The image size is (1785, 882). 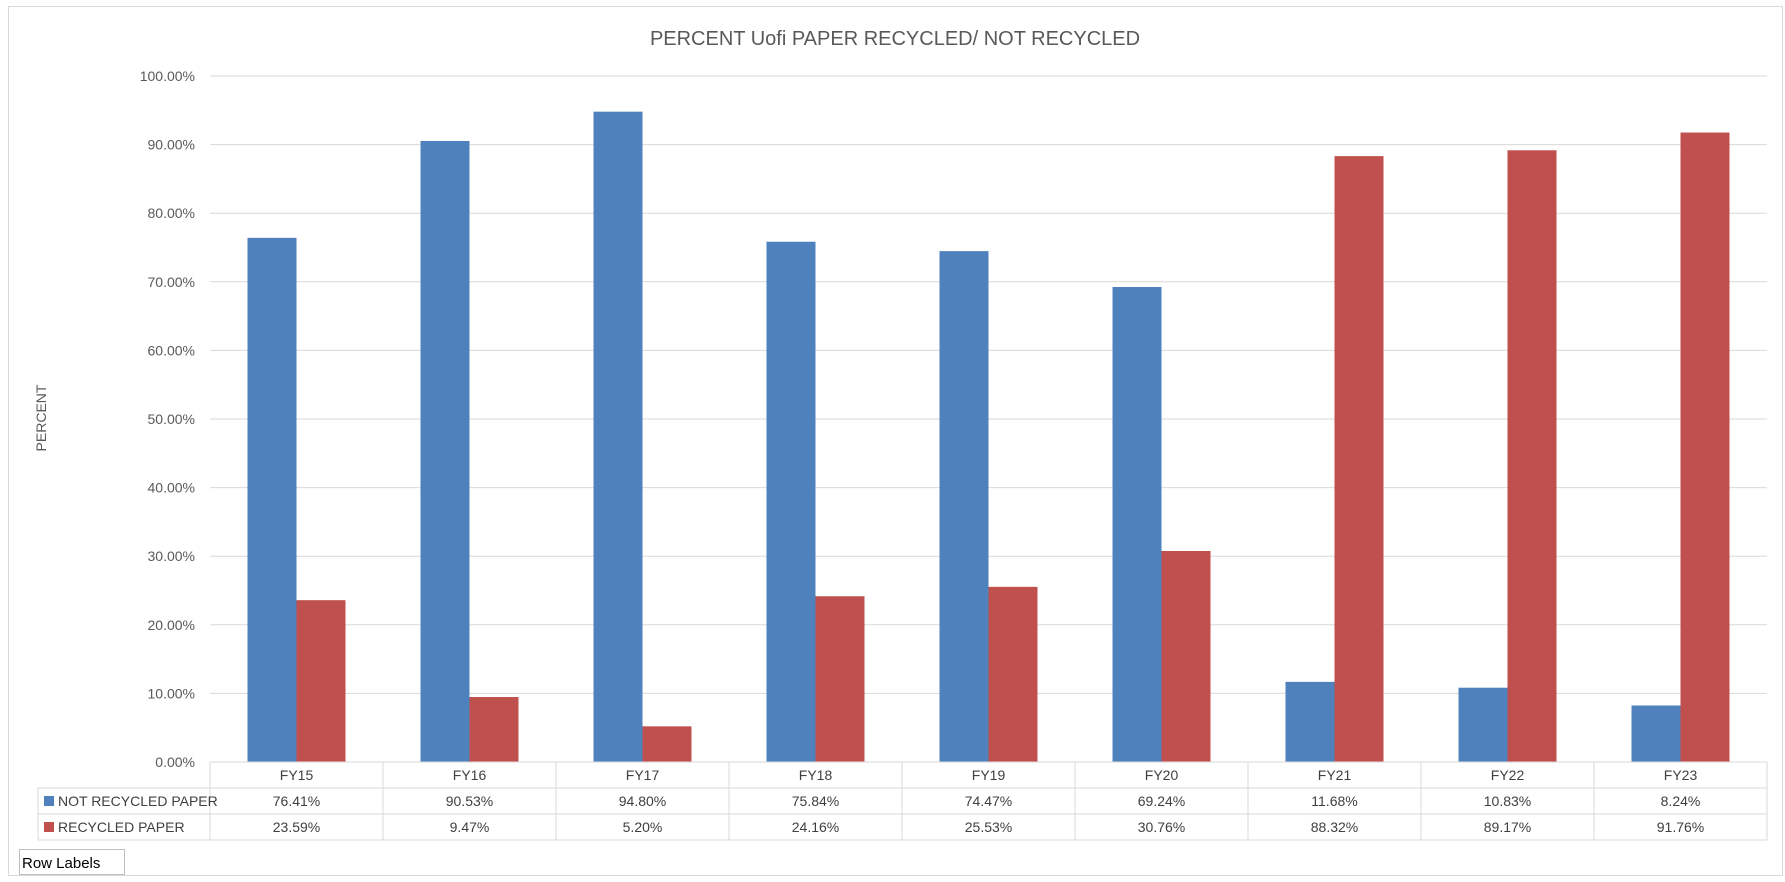 I want to click on data-label: 5.20%, so click(x=643, y=827).